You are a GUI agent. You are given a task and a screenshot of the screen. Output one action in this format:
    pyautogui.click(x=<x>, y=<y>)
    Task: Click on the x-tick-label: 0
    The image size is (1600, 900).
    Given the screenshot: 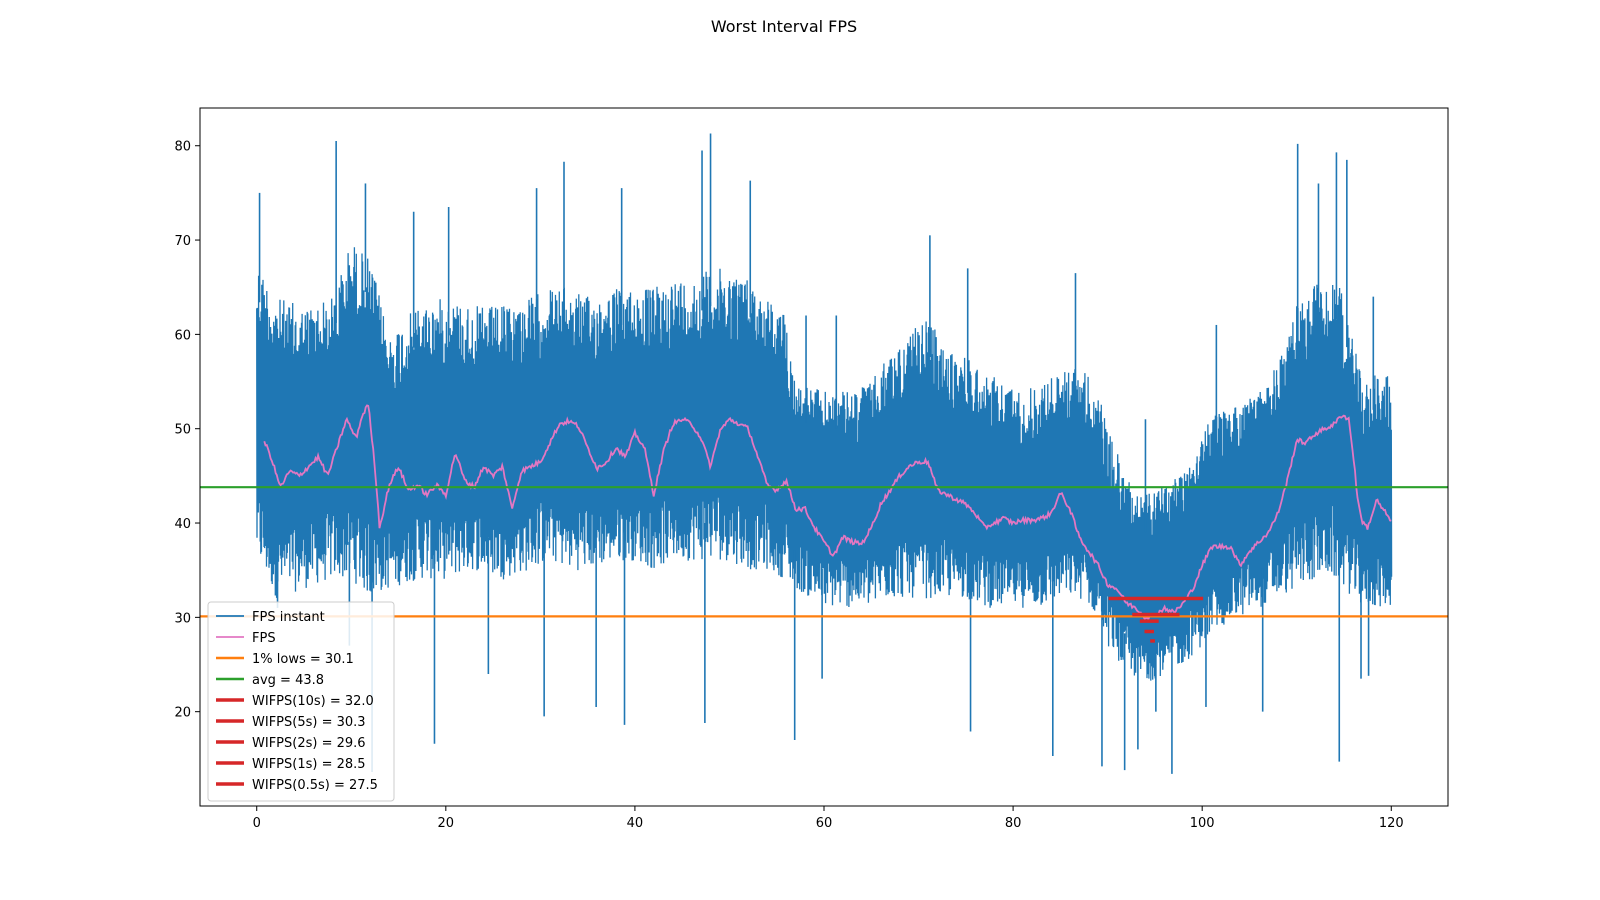 What is the action you would take?
    pyautogui.click(x=257, y=823)
    